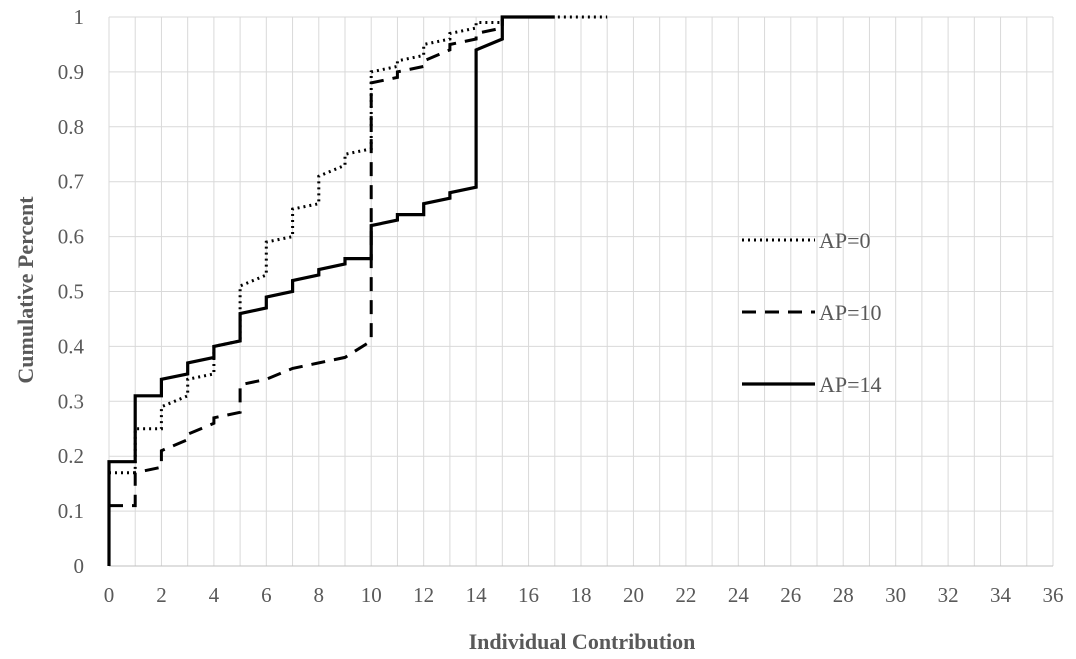 The width and height of the screenshot is (1076, 659). What do you see at coordinates (319, 595) in the screenshot?
I see `x-tick-label: 8` at bounding box center [319, 595].